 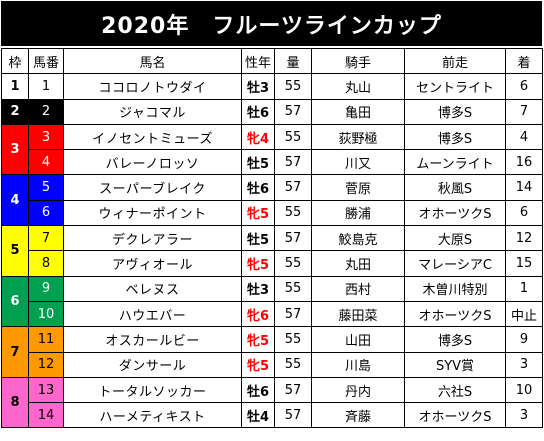 What do you see at coordinates (358, 238) in the screenshot?
I see `jockey-name: 鮫島克` at bounding box center [358, 238].